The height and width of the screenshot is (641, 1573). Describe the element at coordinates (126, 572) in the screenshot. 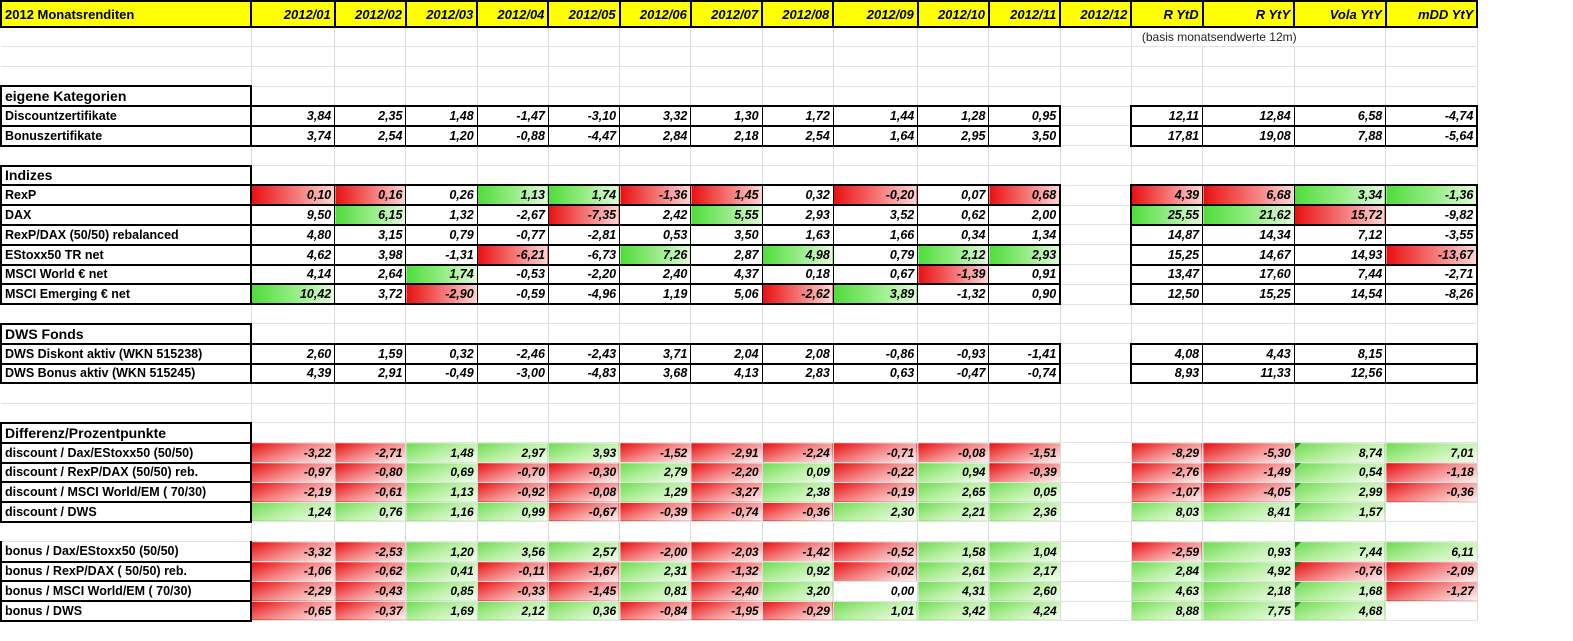

I see `row-label: bonus / RexP/DAX ( 50/50) reb.` at that location.